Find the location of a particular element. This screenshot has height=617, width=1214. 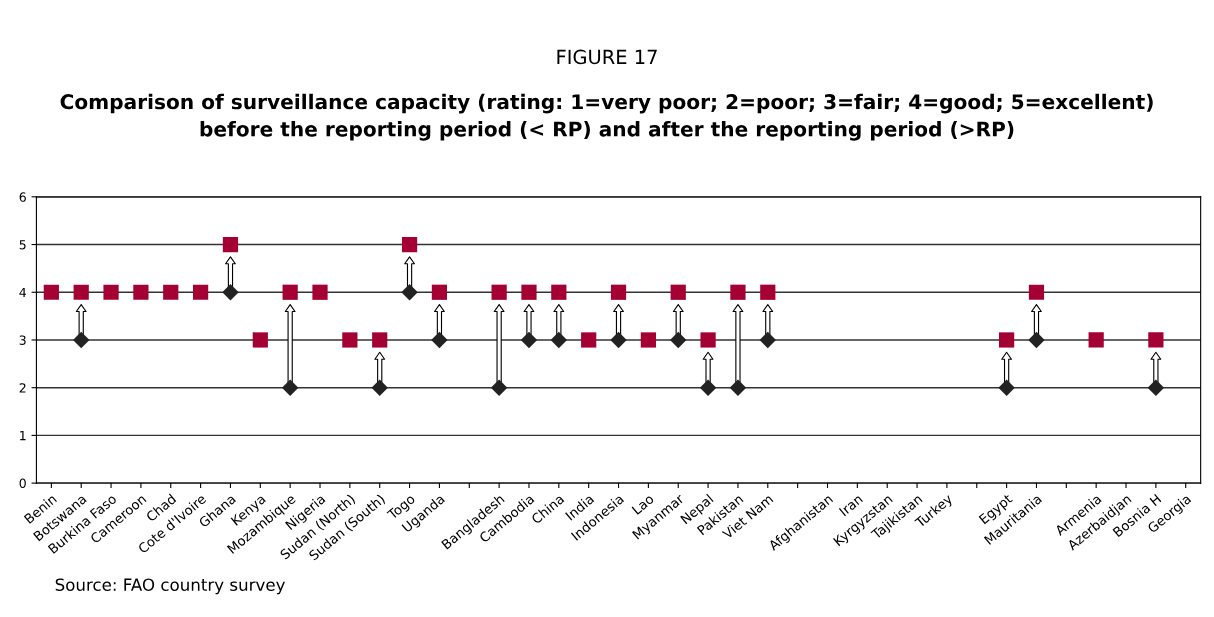

y-tick-label: 4 is located at coordinates (22, 292).